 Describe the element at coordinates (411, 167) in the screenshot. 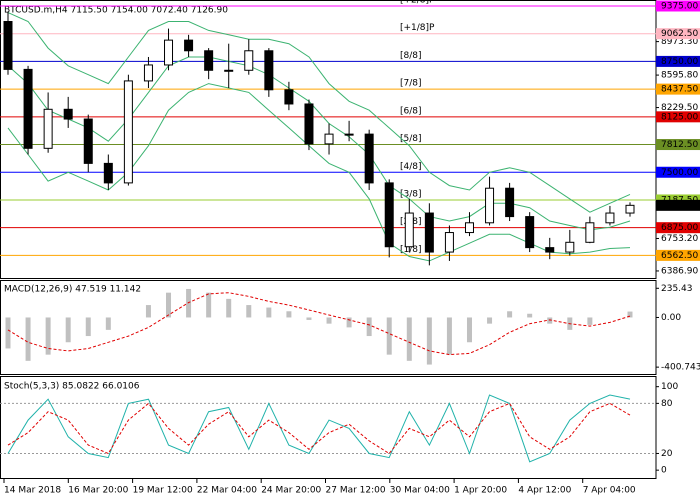

I see `level-name: [4/8]` at that location.